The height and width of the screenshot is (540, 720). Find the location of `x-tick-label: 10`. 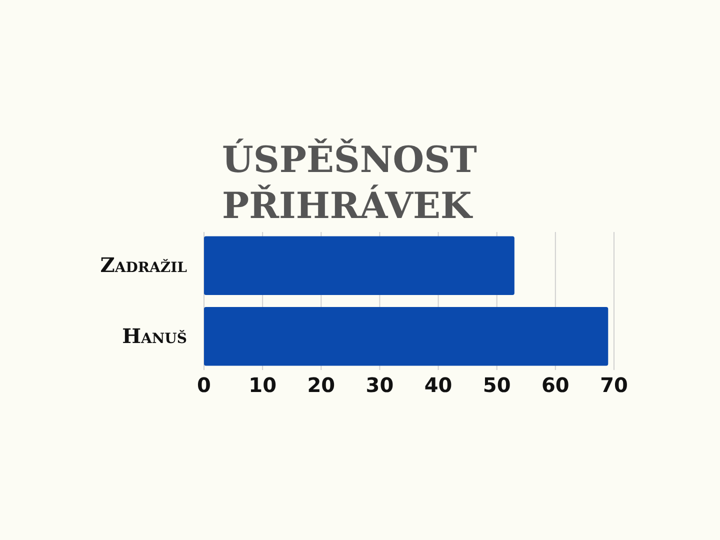

x-tick-label: 10 is located at coordinates (262, 385).